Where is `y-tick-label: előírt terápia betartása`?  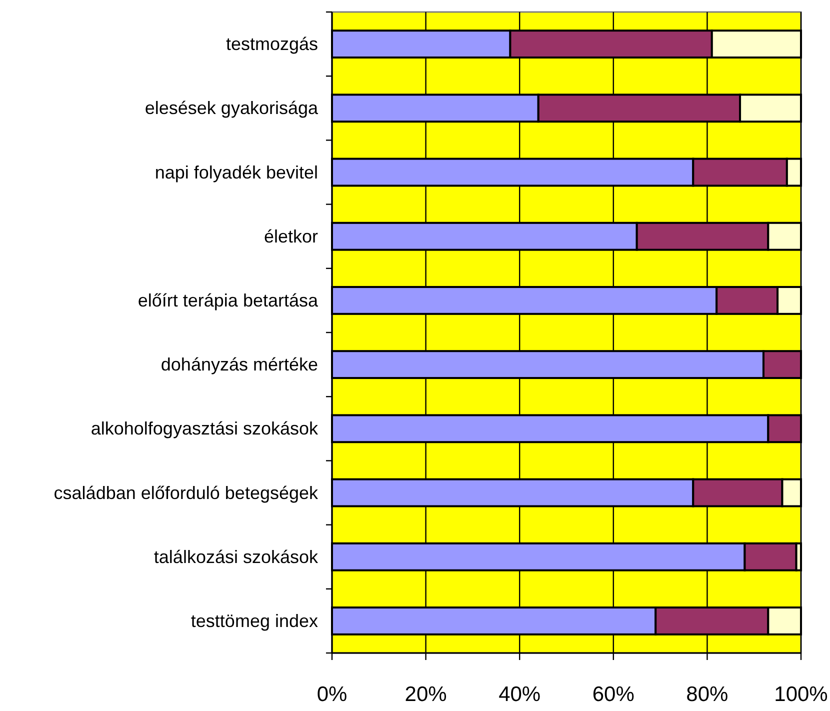 y-tick-label: előírt terápia betartása is located at coordinates (228, 300).